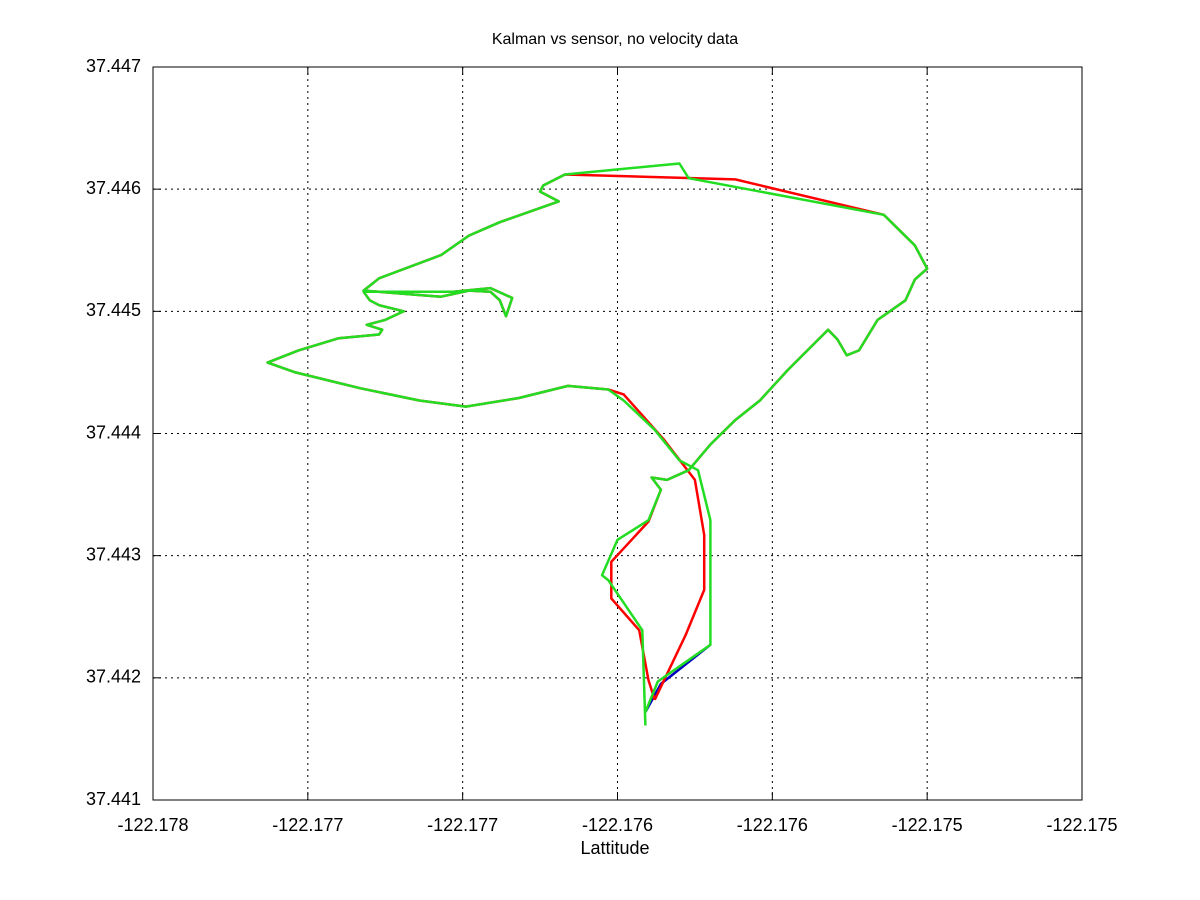 Image resolution: width=1200 pixels, height=900 pixels. Describe the element at coordinates (113, 432) in the screenshot. I see `y-tick-label: 37.444` at that location.